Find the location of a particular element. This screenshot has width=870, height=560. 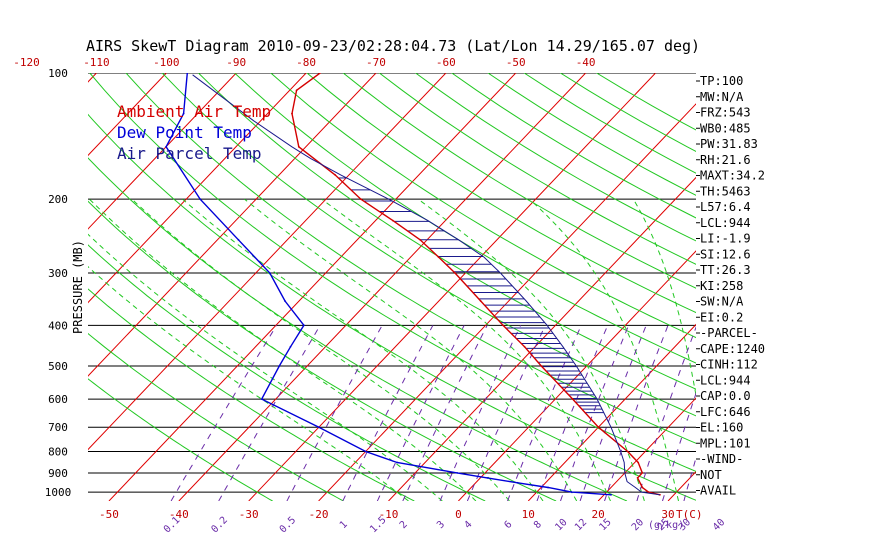

top-tick--80: -80 is located at coordinates (306, 62).